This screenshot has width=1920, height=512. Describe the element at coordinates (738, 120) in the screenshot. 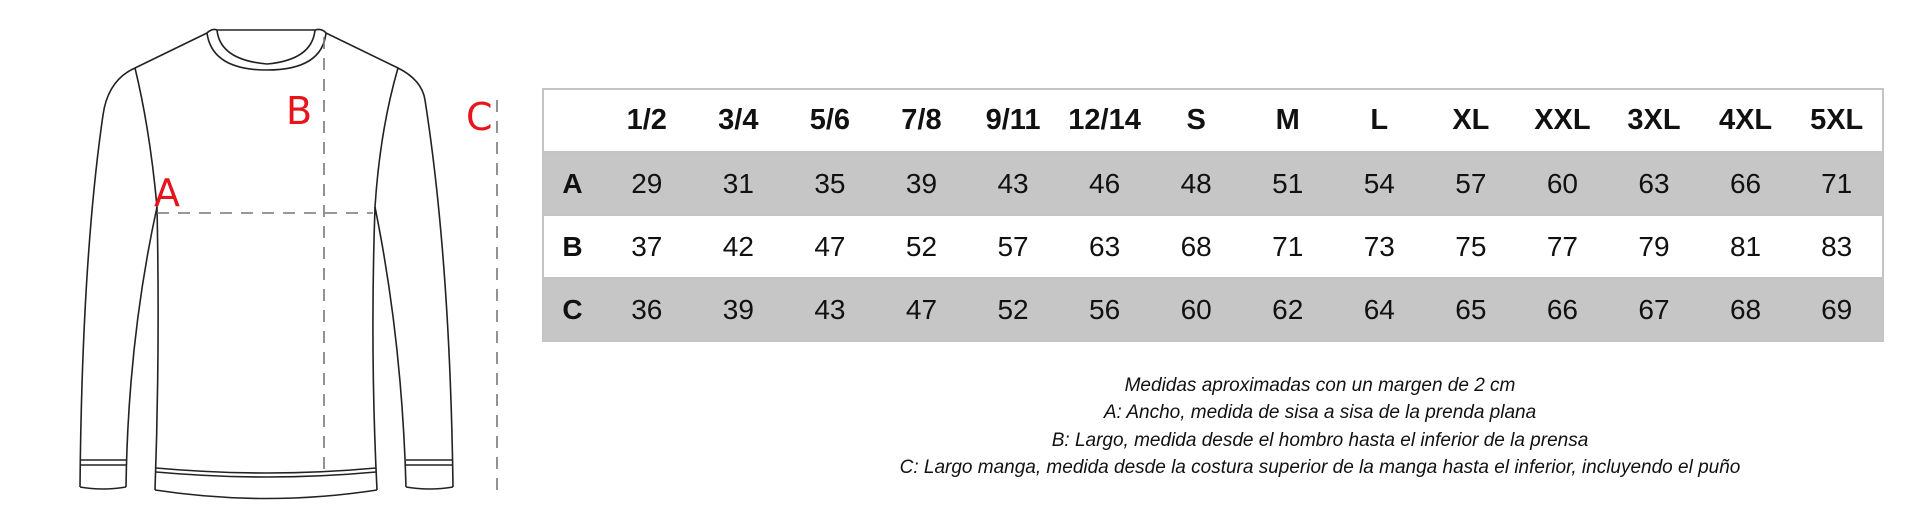

I see `size-header: 3/4` at that location.